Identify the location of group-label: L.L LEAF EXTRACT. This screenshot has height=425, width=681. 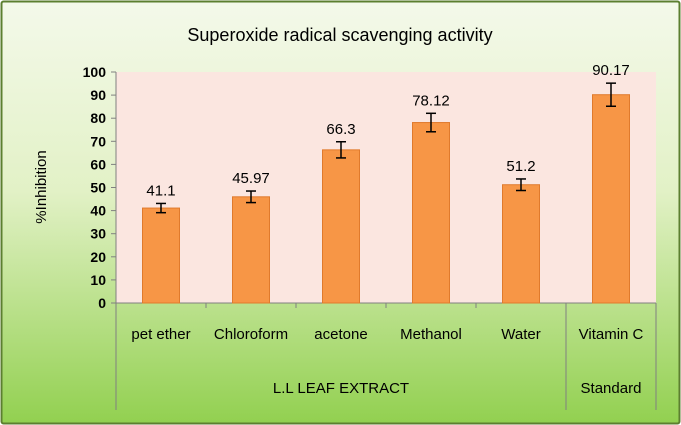
(341, 388).